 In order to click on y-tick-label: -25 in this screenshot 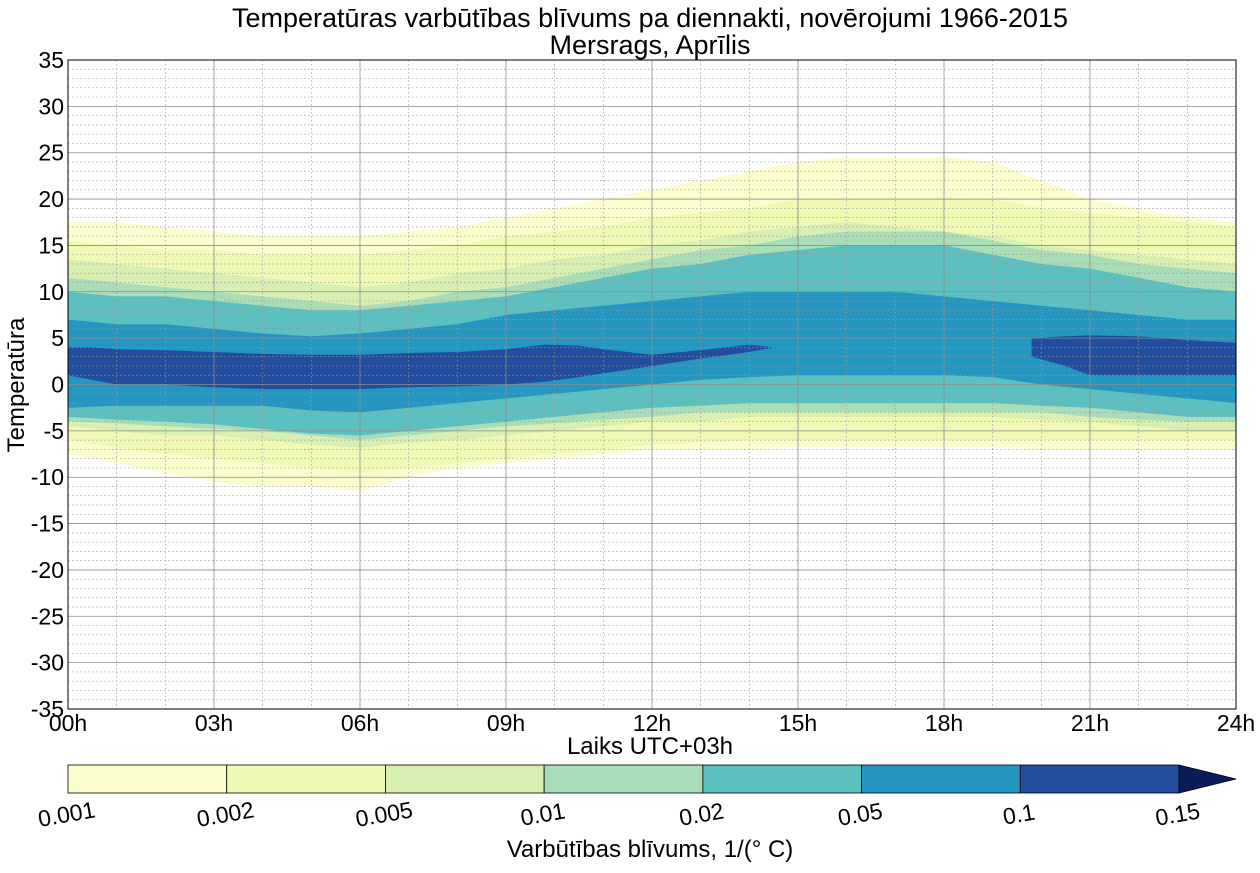, I will do `click(47, 616)`.